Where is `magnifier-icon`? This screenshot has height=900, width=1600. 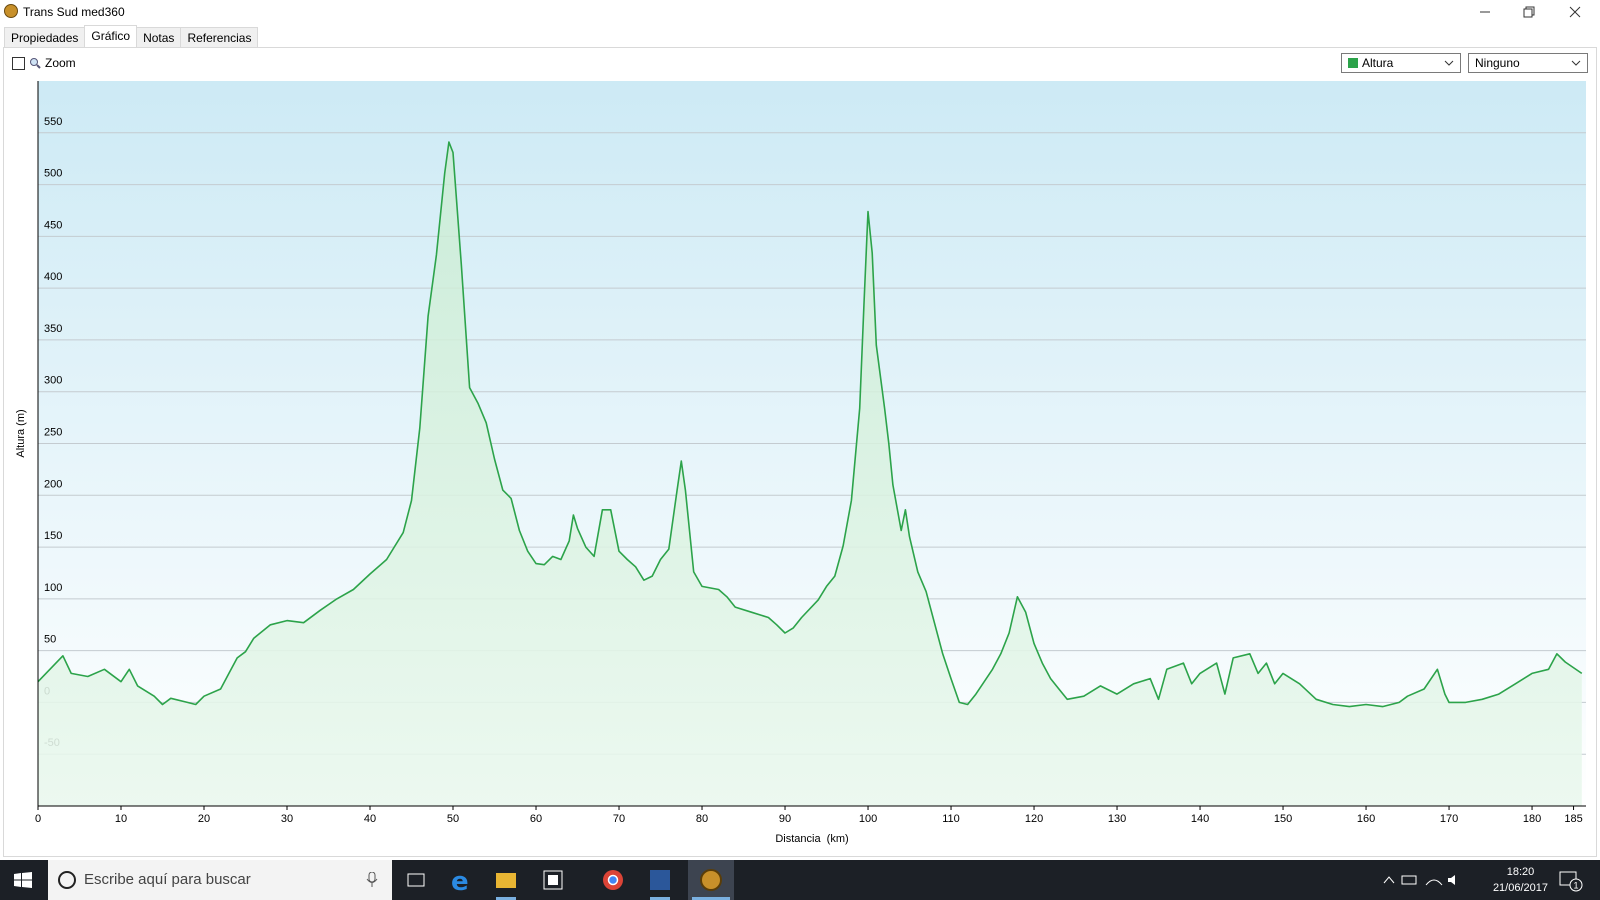
magnifier-icon is located at coordinates (35, 63).